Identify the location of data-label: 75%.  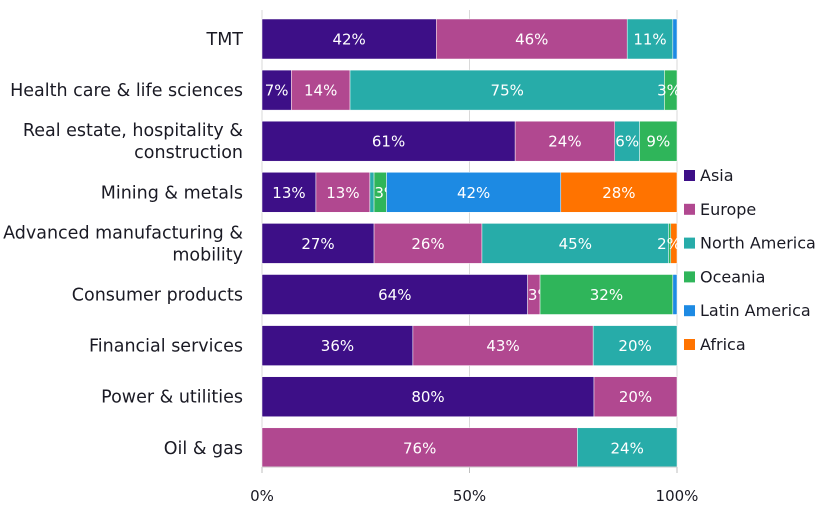
(507, 91).